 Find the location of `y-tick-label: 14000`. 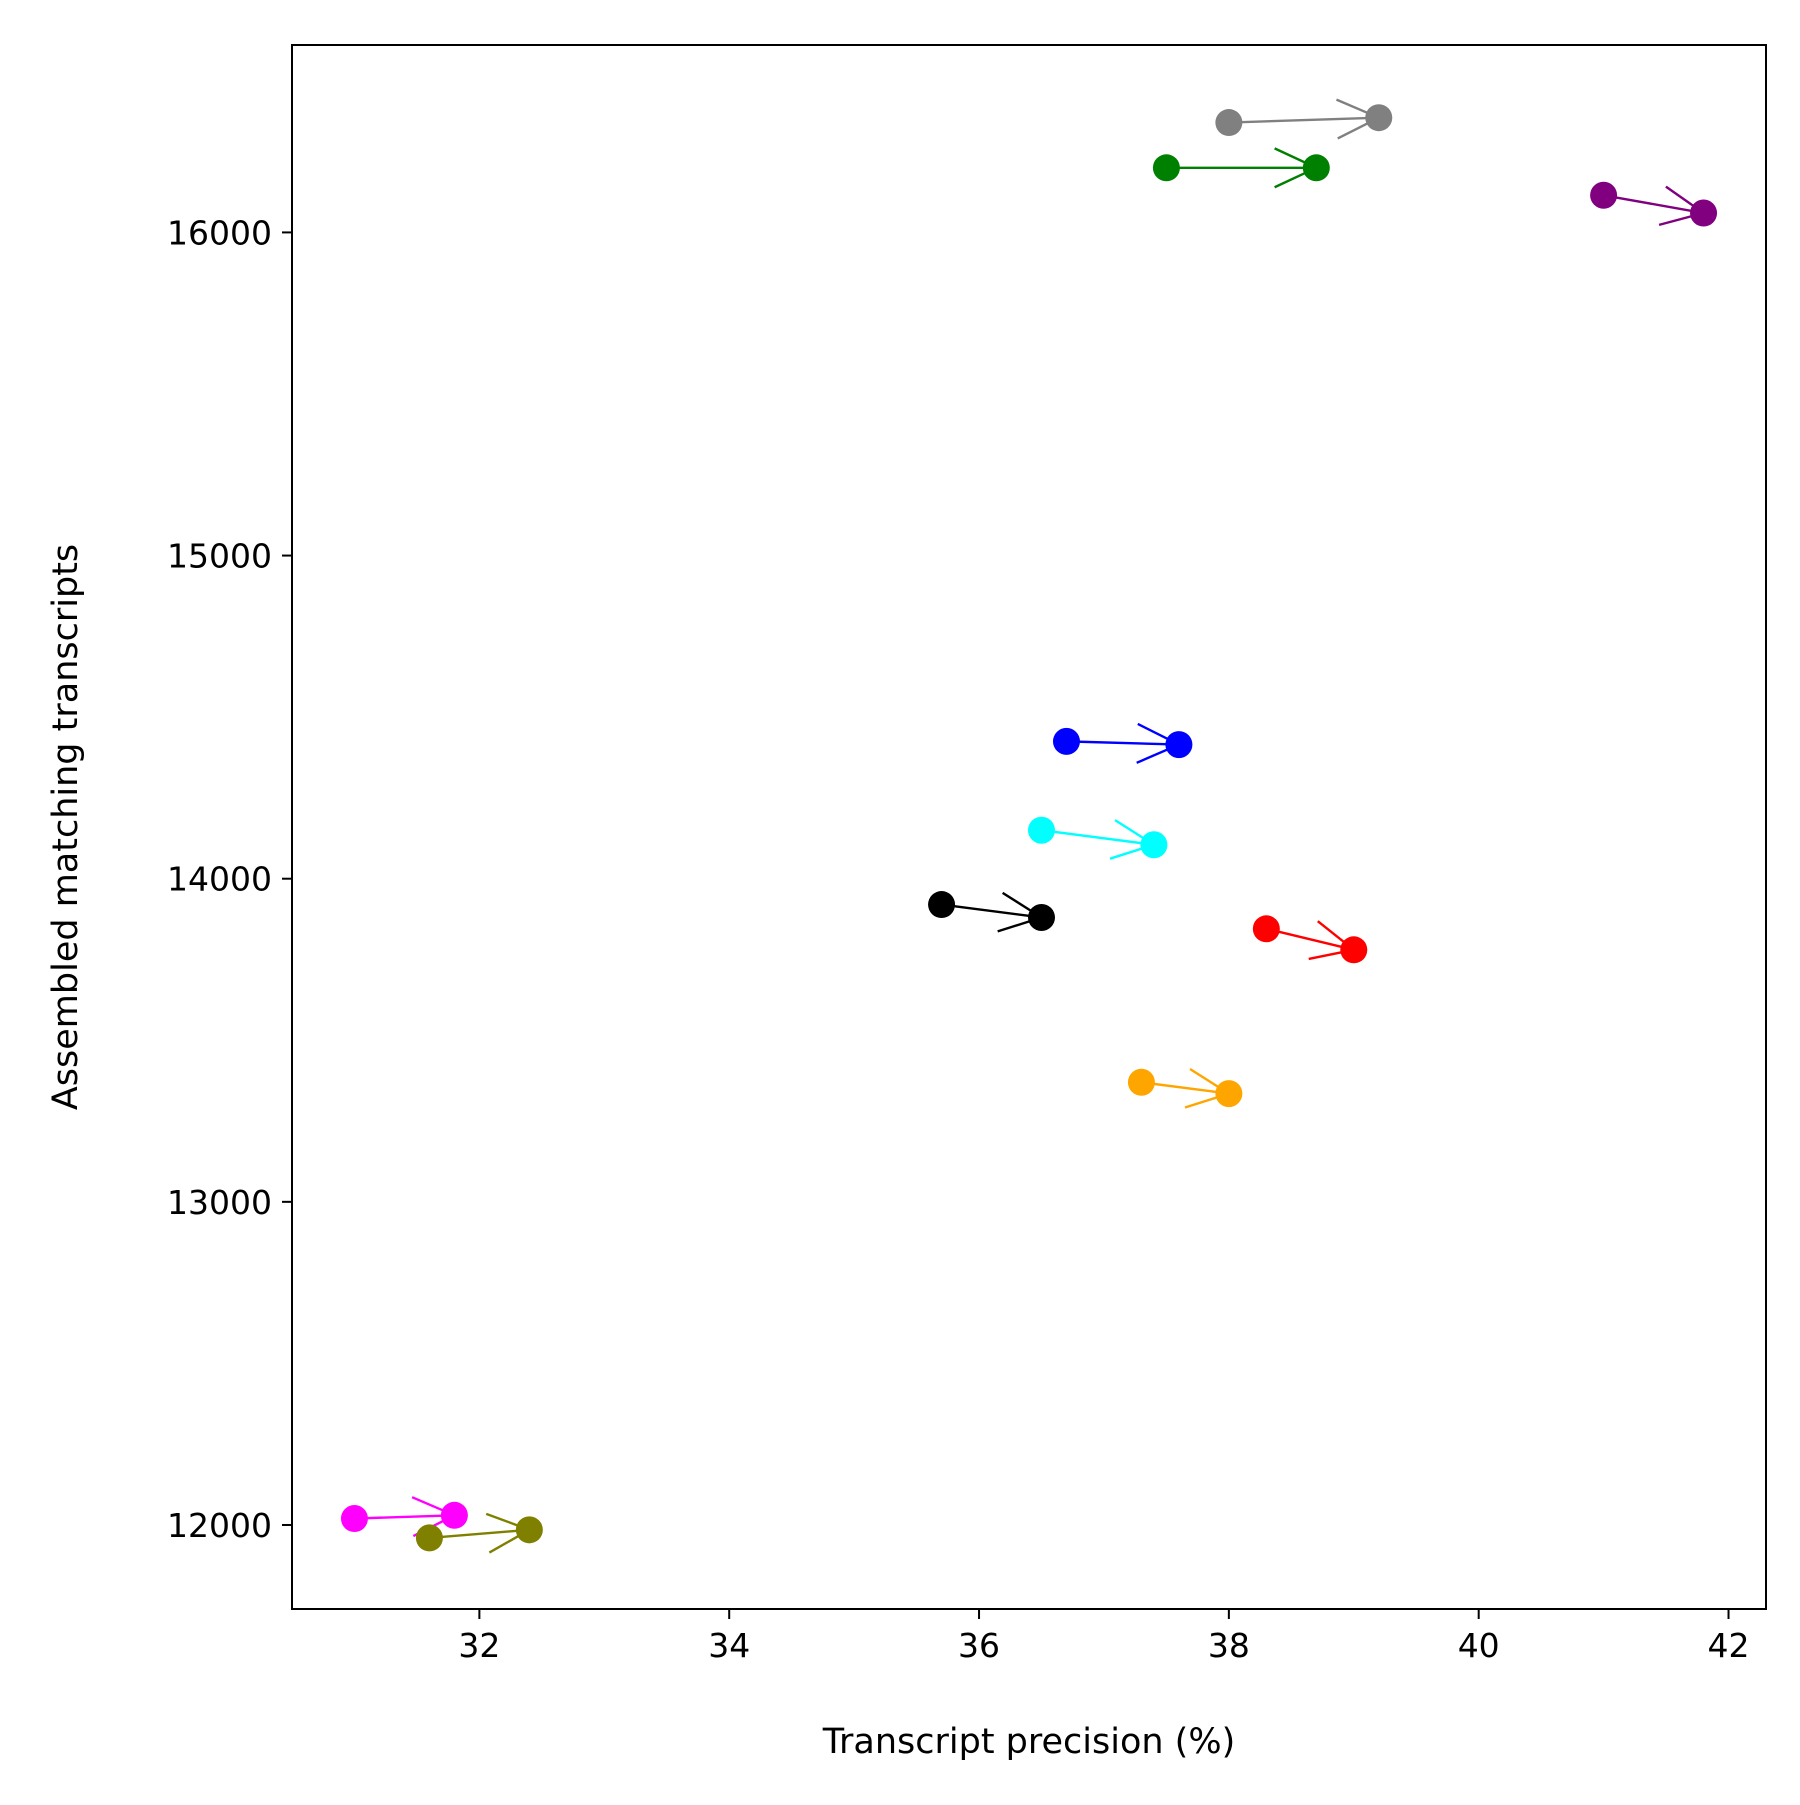

y-tick-label: 14000 is located at coordinates (219, 879).